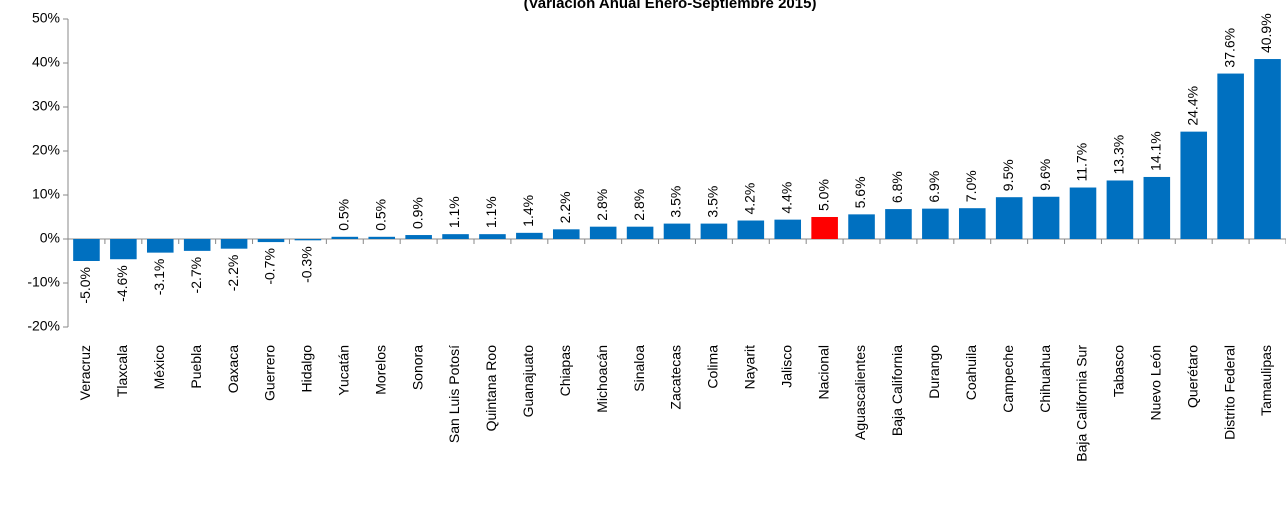 The image size is (1286, 517). What do you see at coordinates (528, 211) in the screenshot?
I see `data-label: 1.4%` at bounding box center [528, 211].